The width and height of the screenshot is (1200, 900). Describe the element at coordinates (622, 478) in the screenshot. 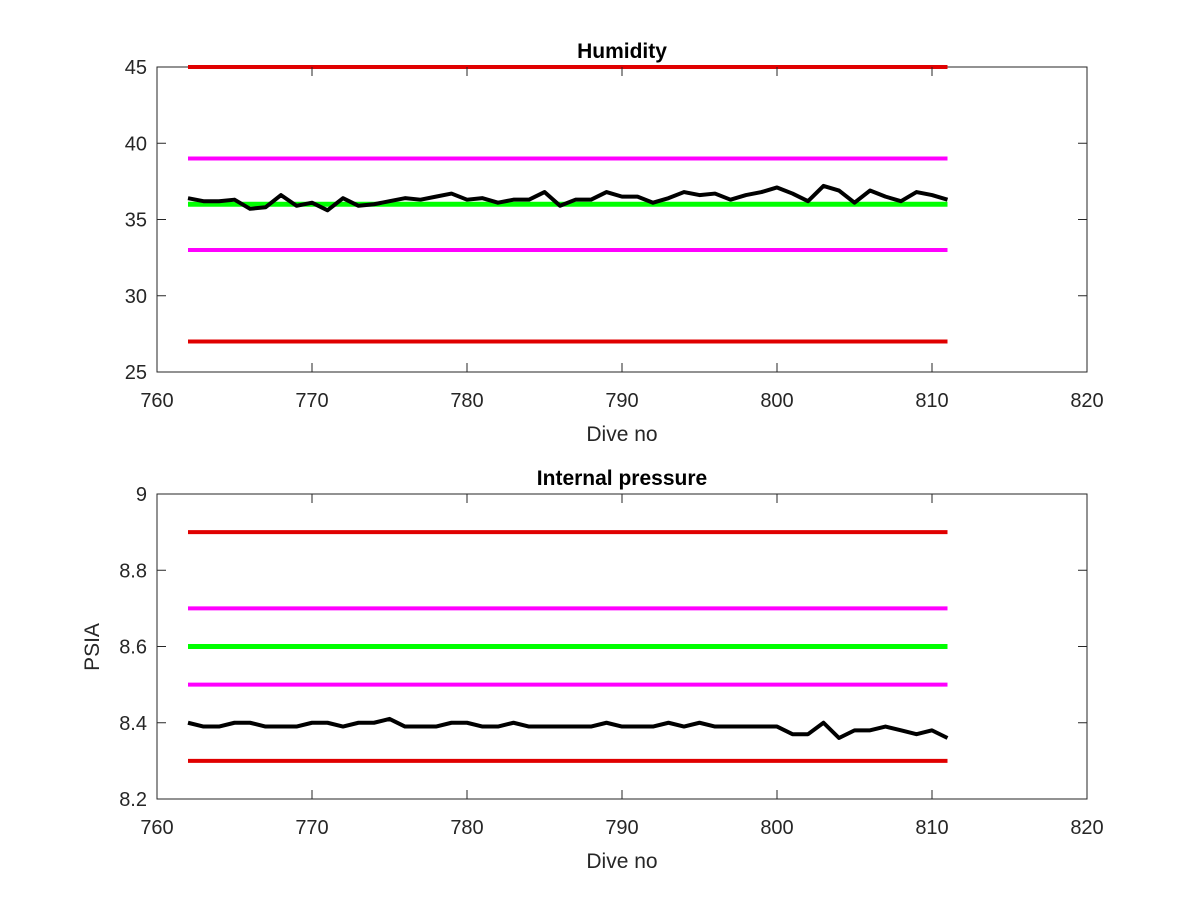

I see `pressure-title: Internal pressure` at that location.